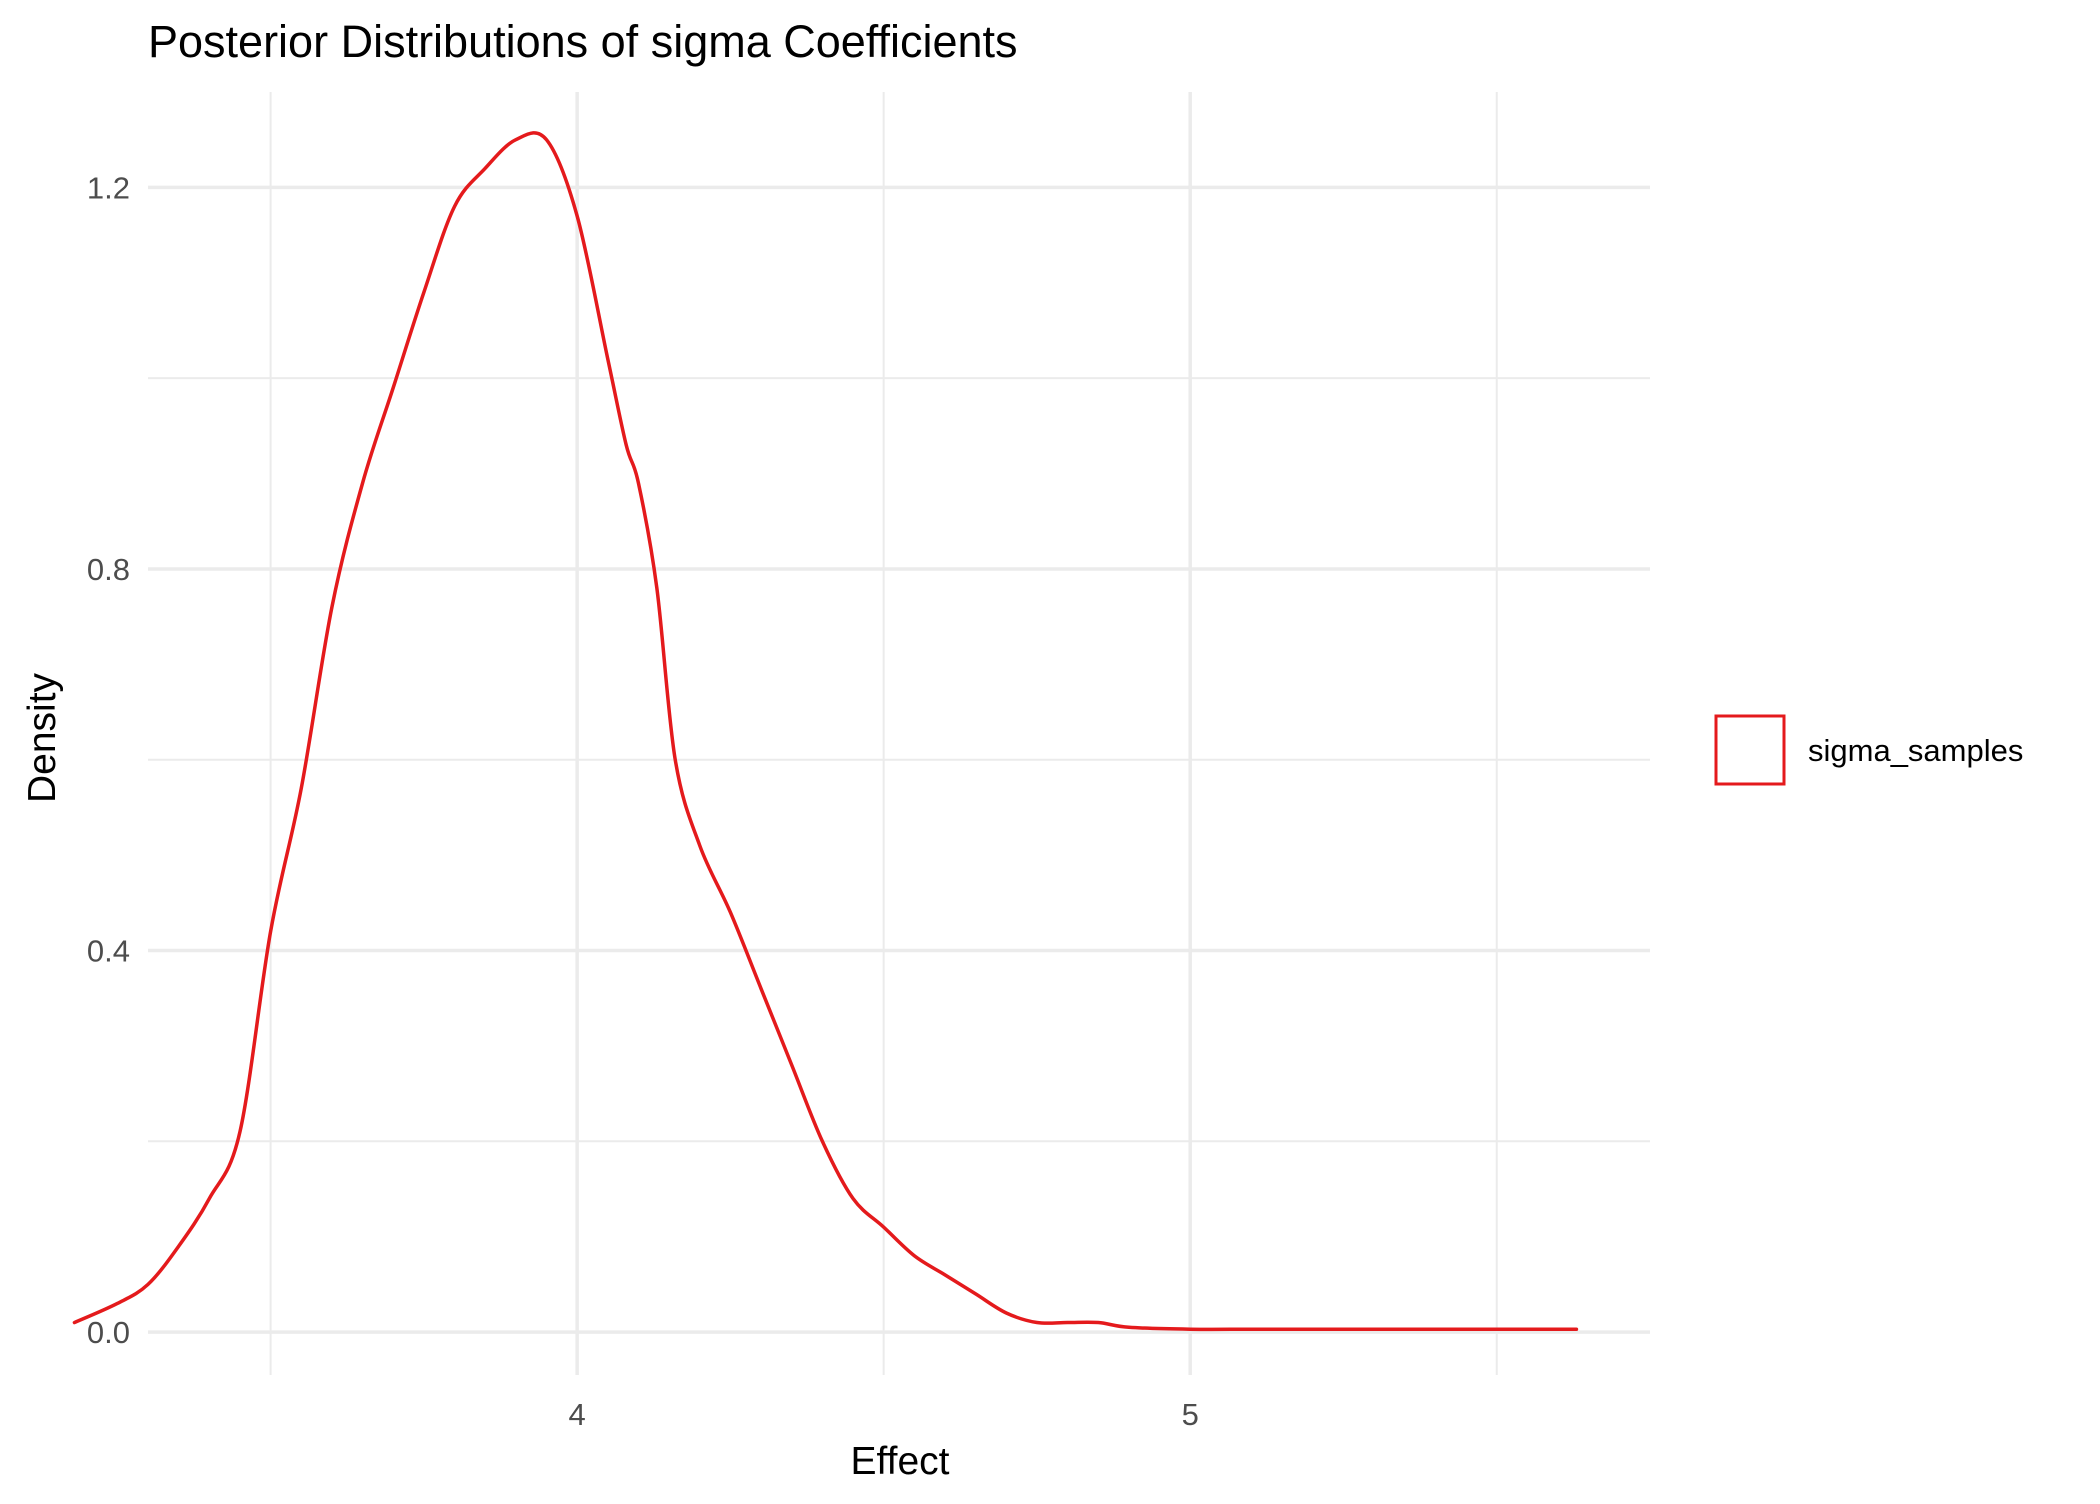  I want to click on legend-label: sigma_samples, so click(1915, 750).